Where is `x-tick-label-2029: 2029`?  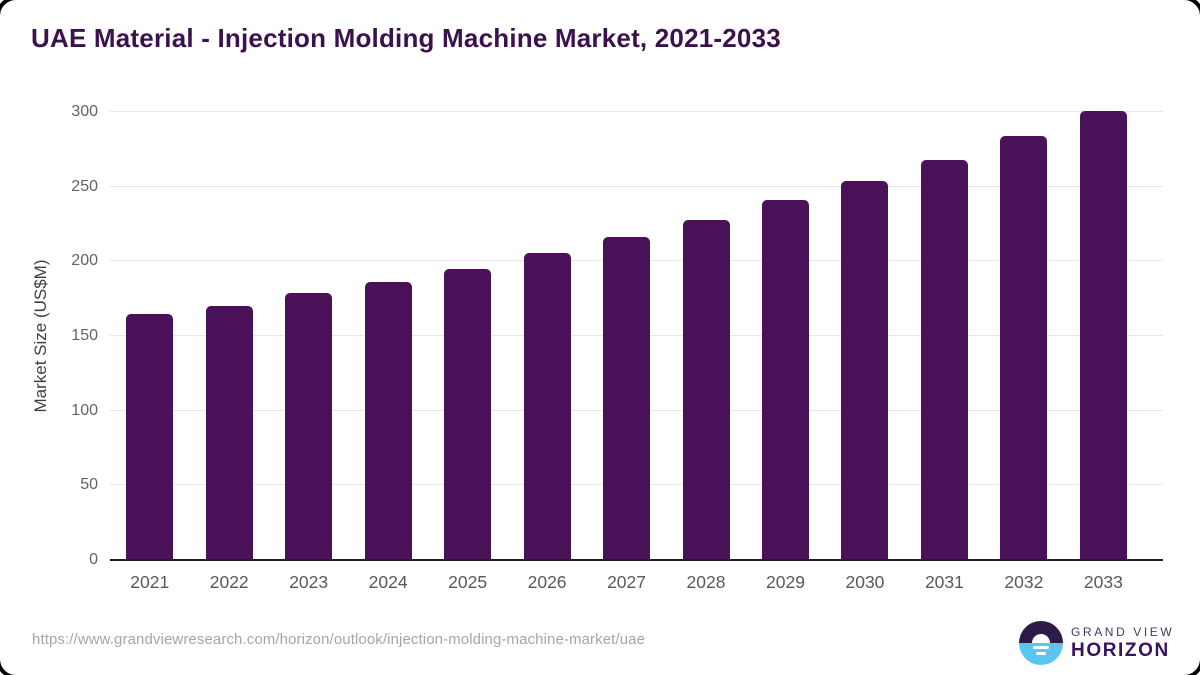 x-tick-label-2029: 2029 is located at coordinates (785, 582).